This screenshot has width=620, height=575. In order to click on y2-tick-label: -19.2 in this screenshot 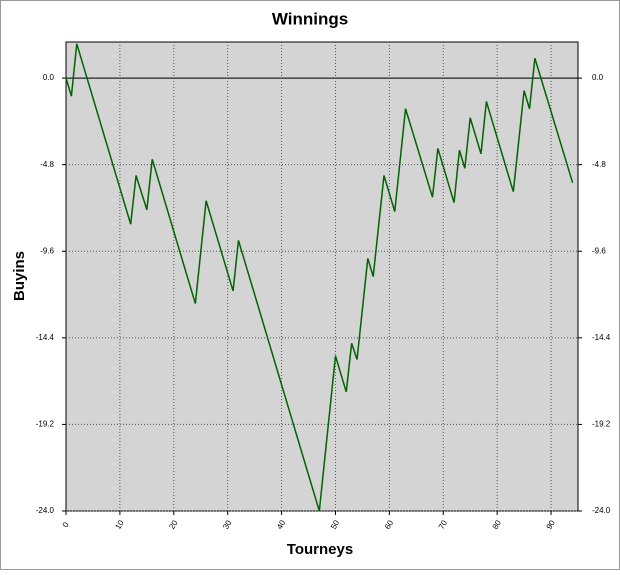, I will do `click(601, 424)`.